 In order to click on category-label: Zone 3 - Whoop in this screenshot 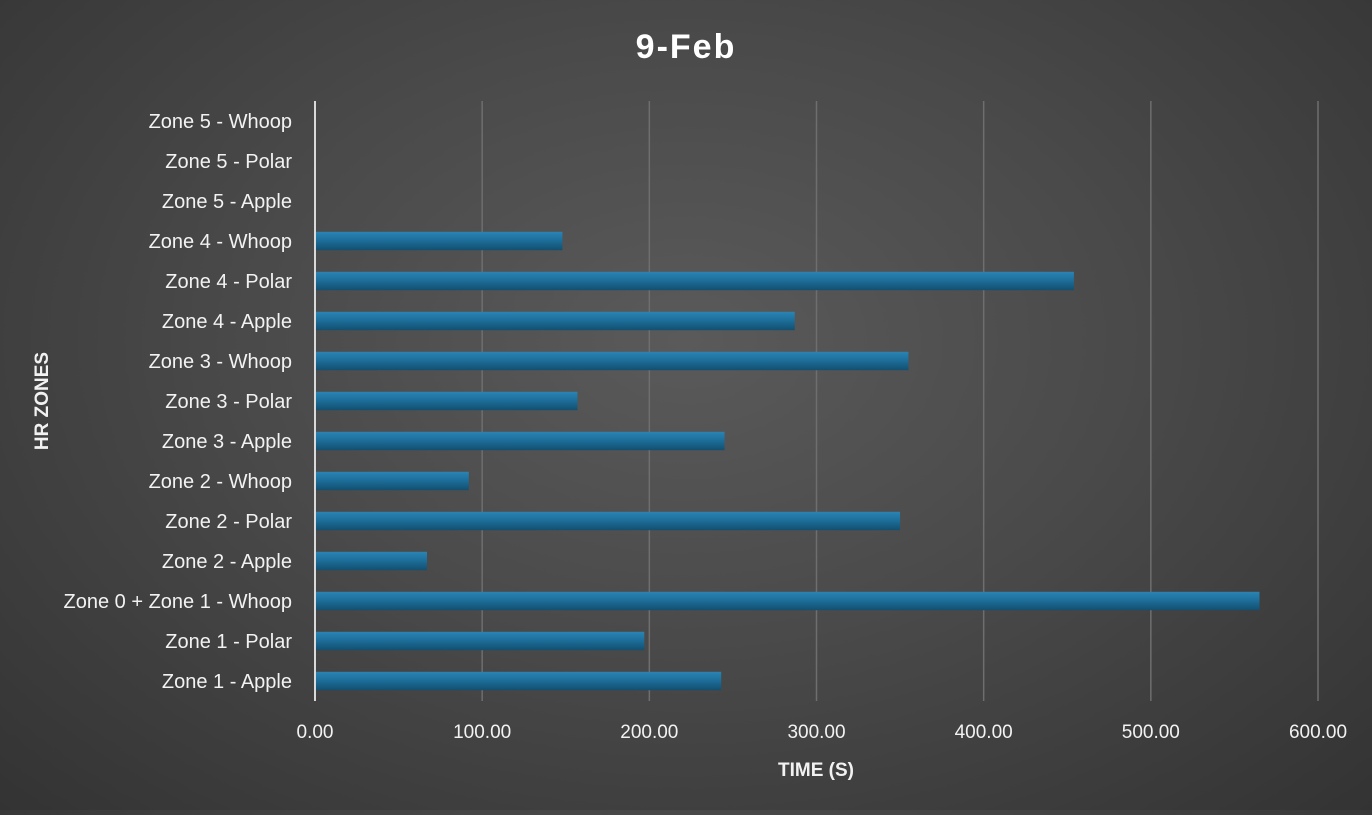, I will do `click(220, 362)`.